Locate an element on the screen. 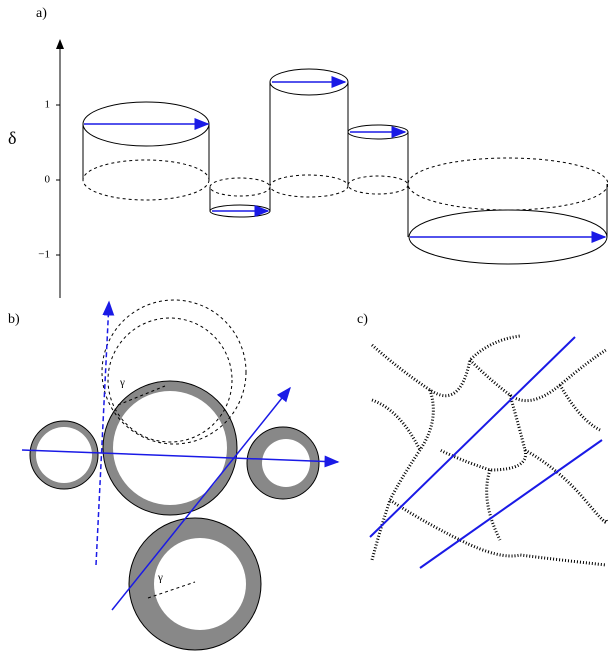 This screenshot has width=608, height=651. fit-lines is located at coordinates (486, 452).